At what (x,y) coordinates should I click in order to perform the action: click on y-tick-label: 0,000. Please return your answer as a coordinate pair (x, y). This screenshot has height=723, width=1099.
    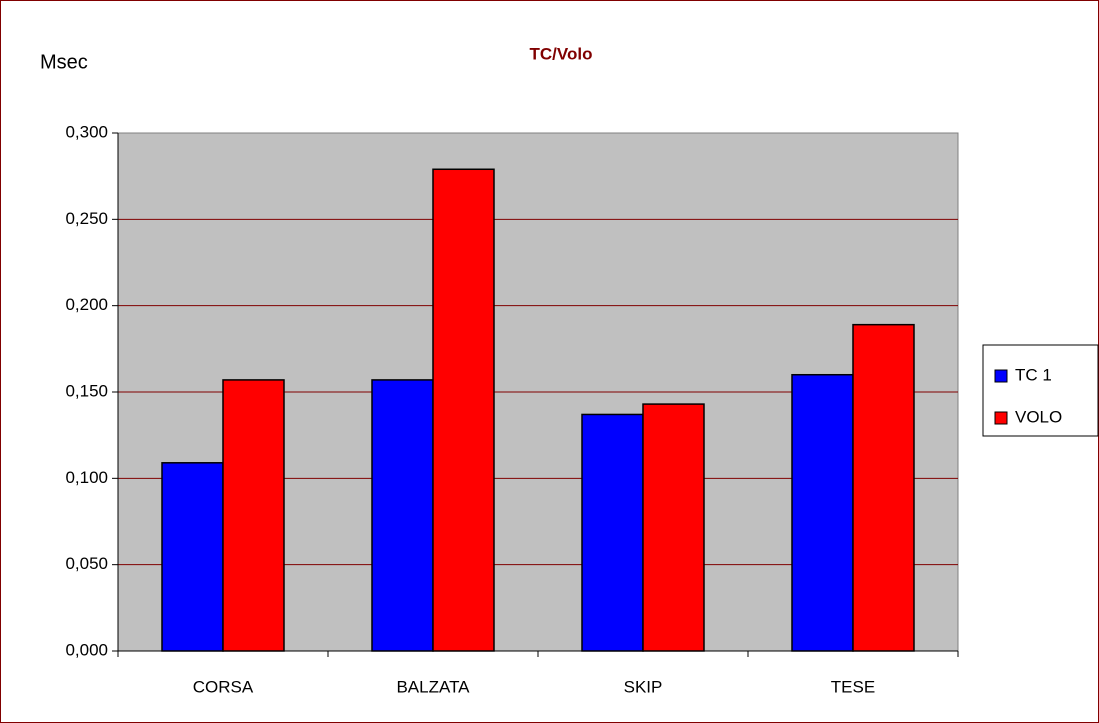
    Looking at the image, I should click on (86, 649).